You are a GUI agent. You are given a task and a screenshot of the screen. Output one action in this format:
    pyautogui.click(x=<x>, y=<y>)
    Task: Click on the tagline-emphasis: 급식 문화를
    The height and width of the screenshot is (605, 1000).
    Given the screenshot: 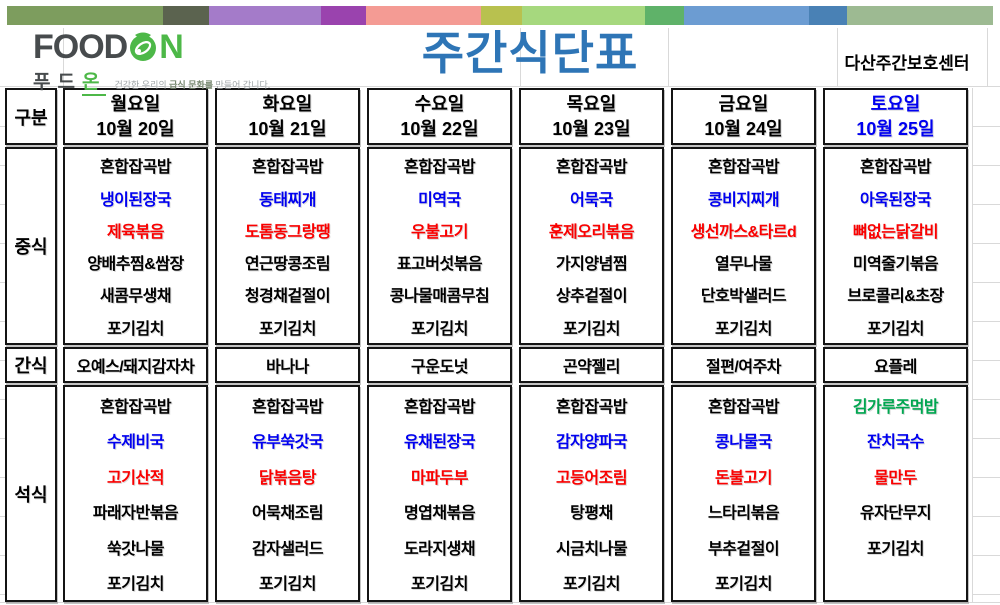 What is the action you would take?
    pyautogui.click(x=191, y=85)
    